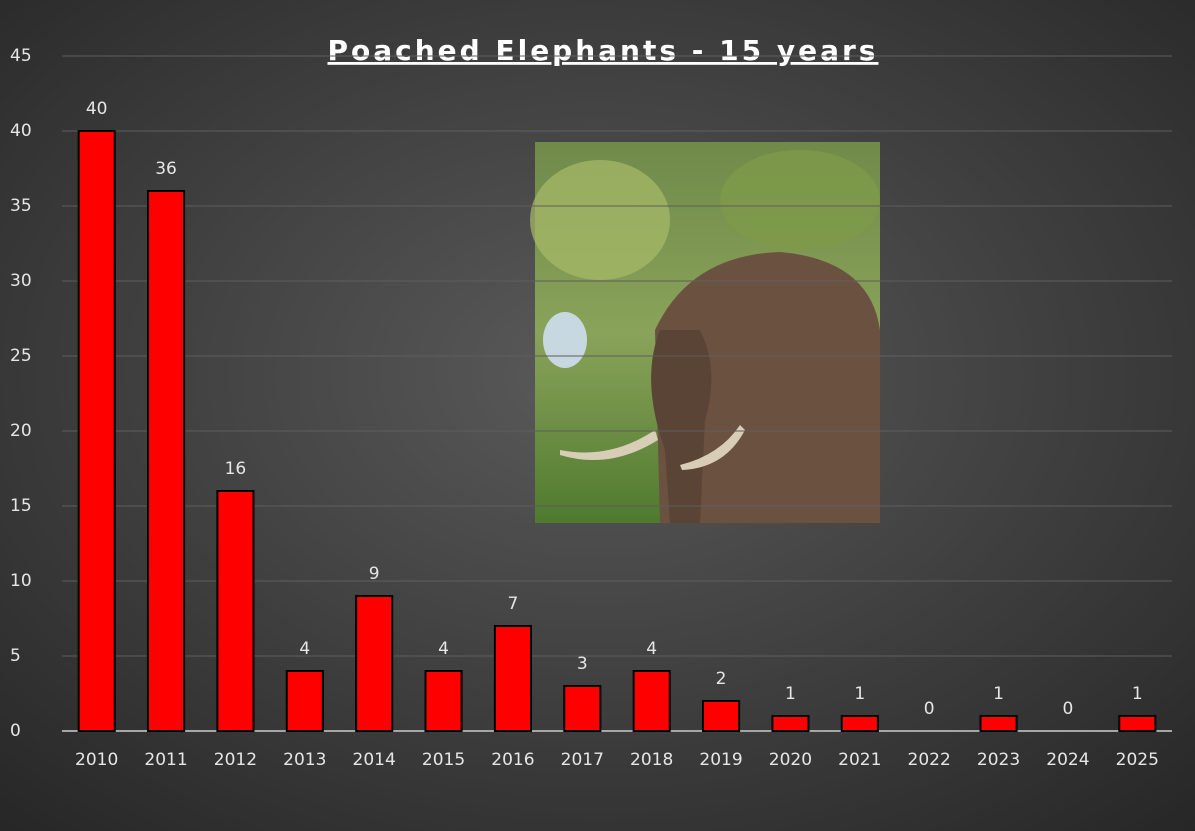 The image size is (1195, 831). Describe the element at coordinates (236, 469) in the screenshot. I see `data-label: 16` at that location.